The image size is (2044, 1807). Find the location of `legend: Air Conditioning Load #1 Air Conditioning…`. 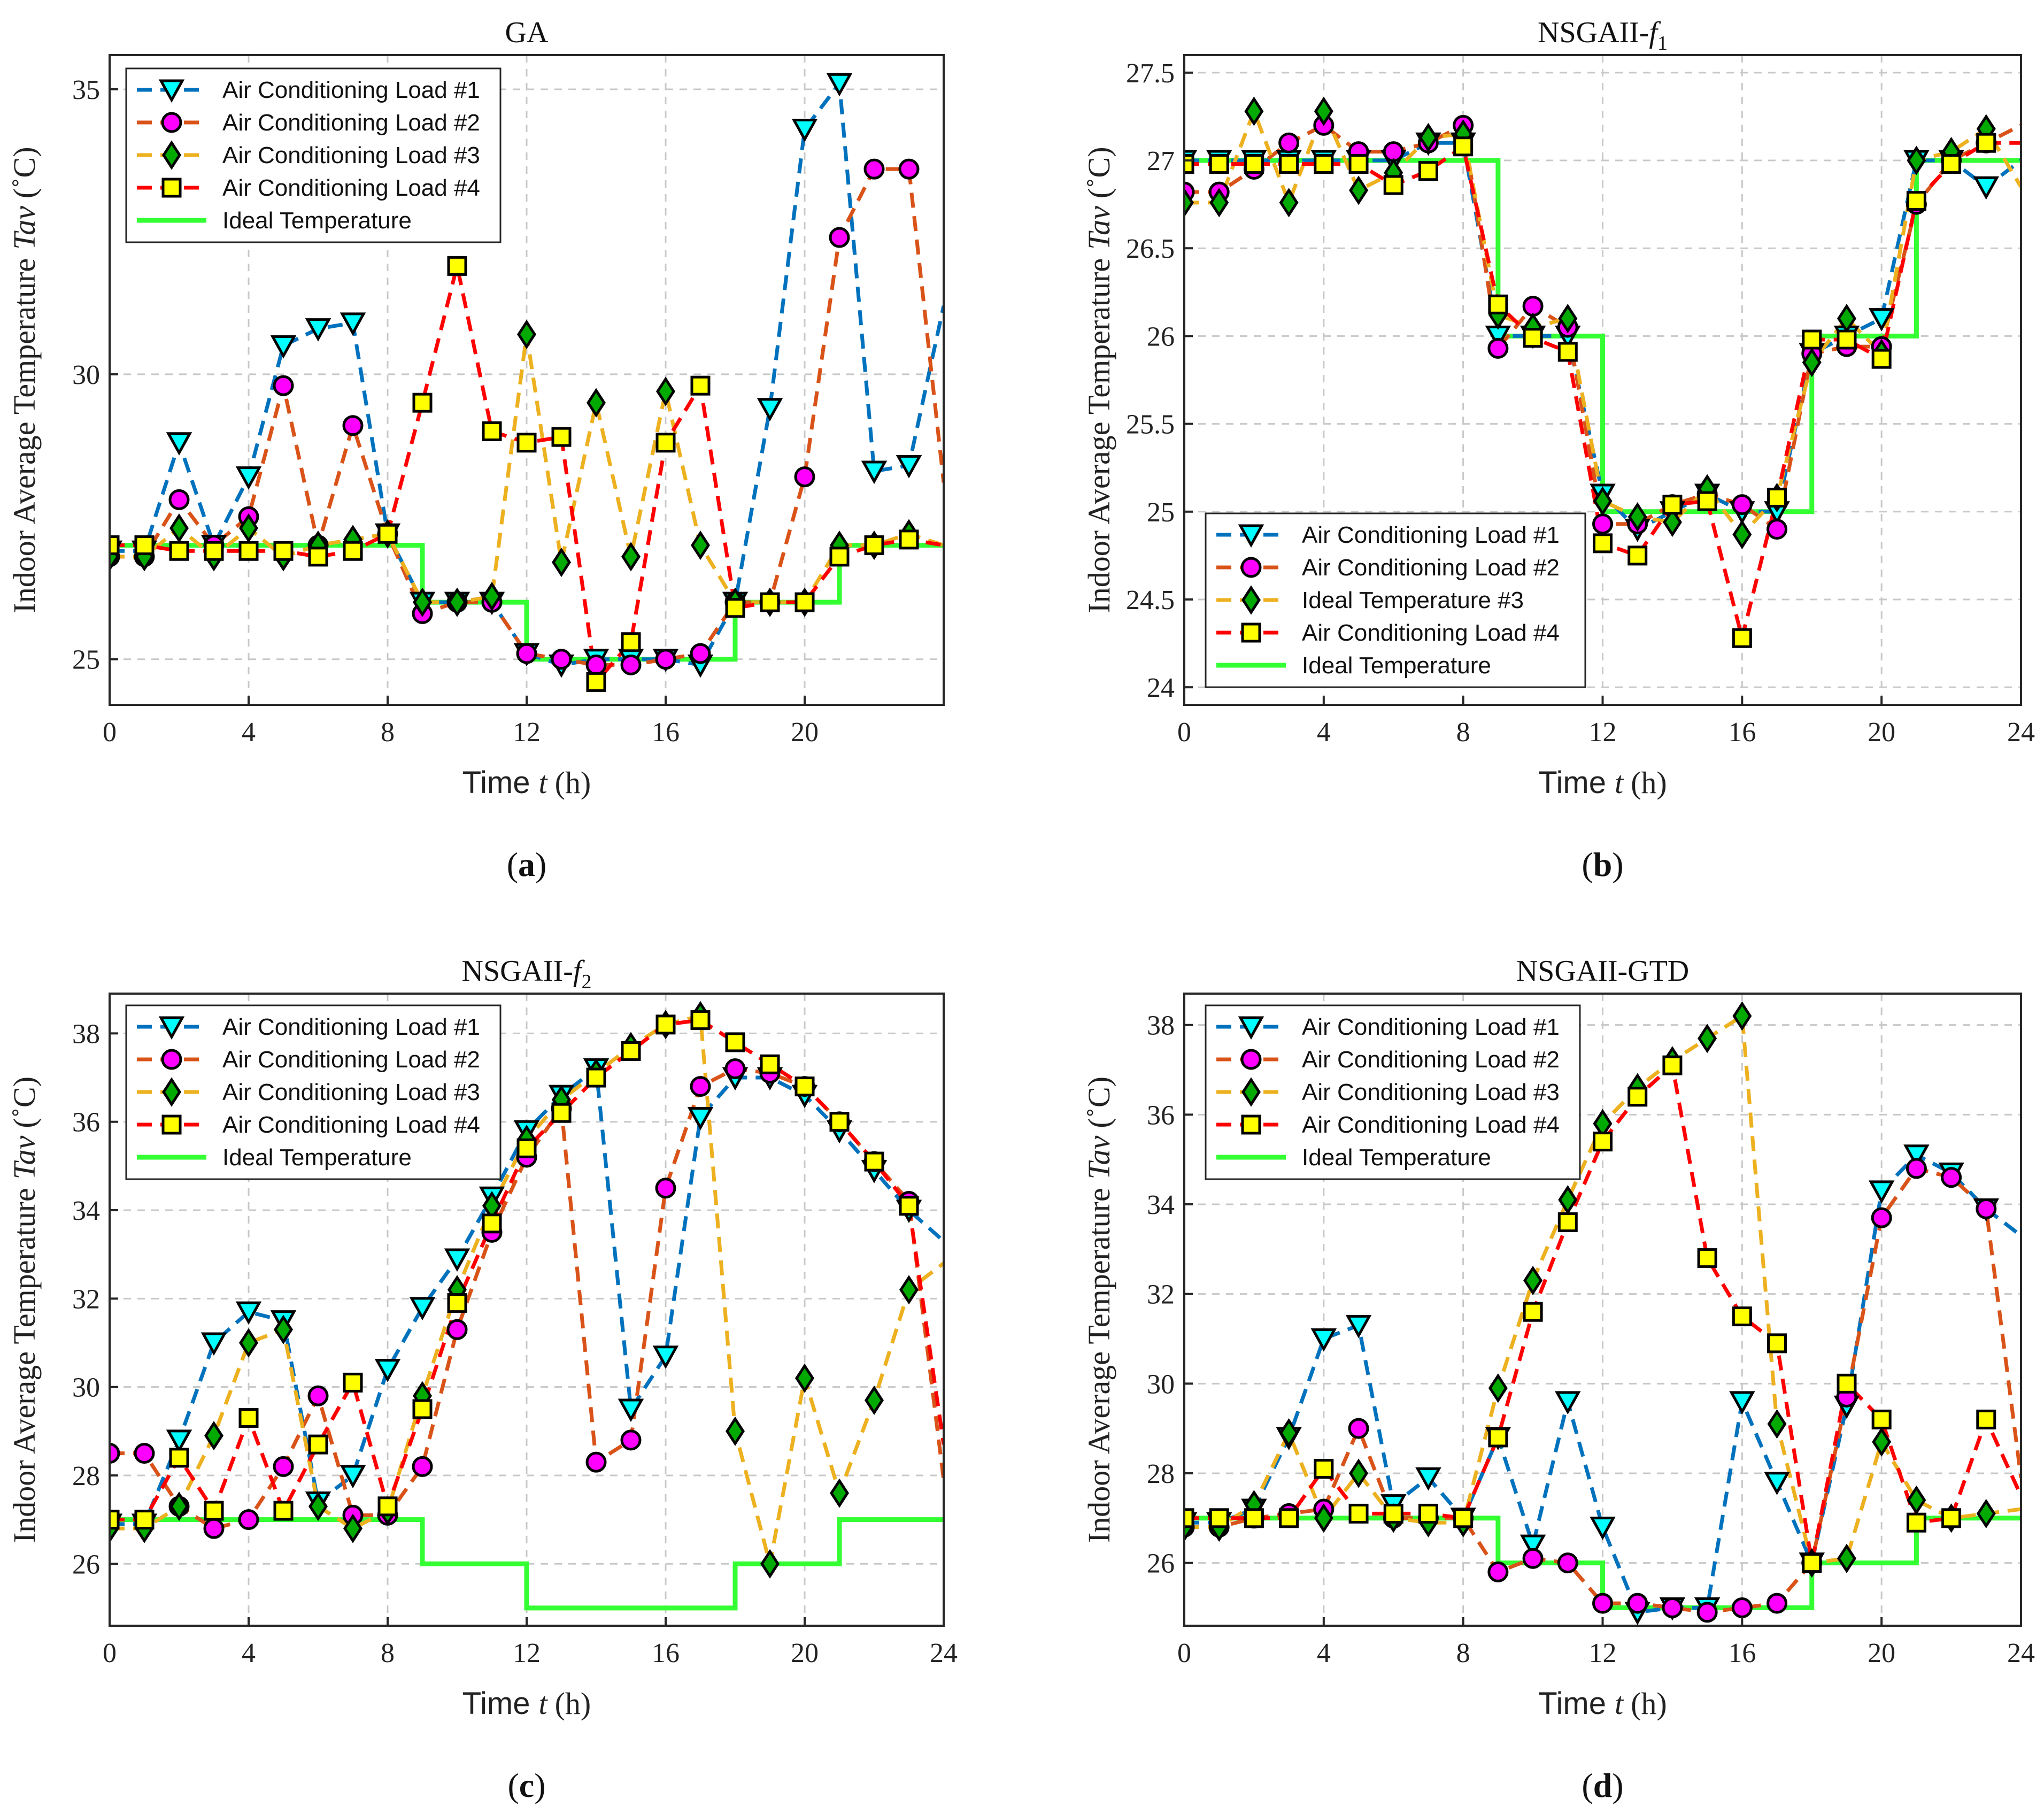

legend: Air Conditioning Load #1 Air Conditioning… is located at coordinates (1393, 1092).